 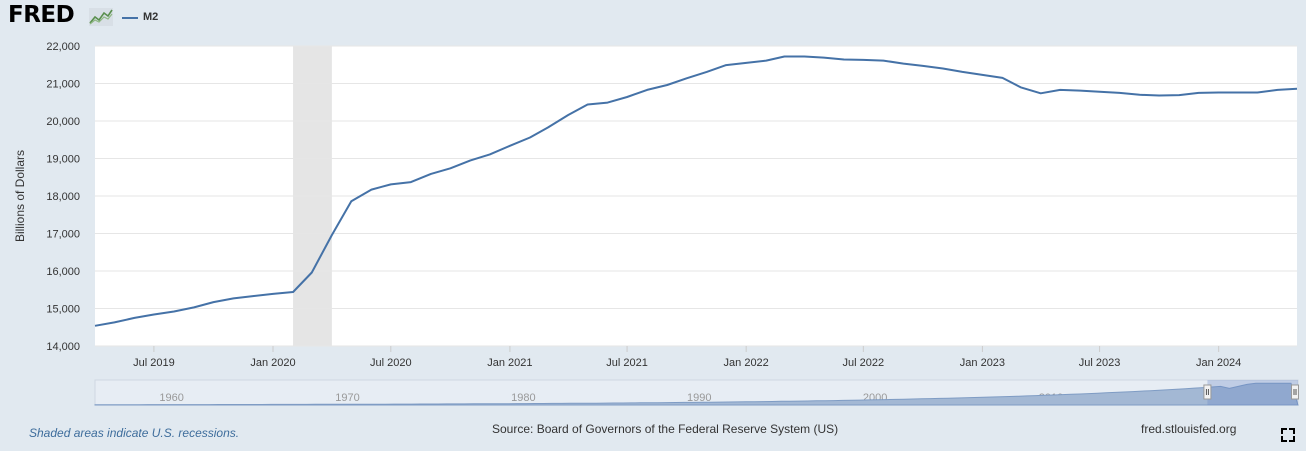 What do you see at coordinates (1100, 363) in the screenshot?
I see `x-tick-label: Jul 2023` at bounding box center [1100, 363].